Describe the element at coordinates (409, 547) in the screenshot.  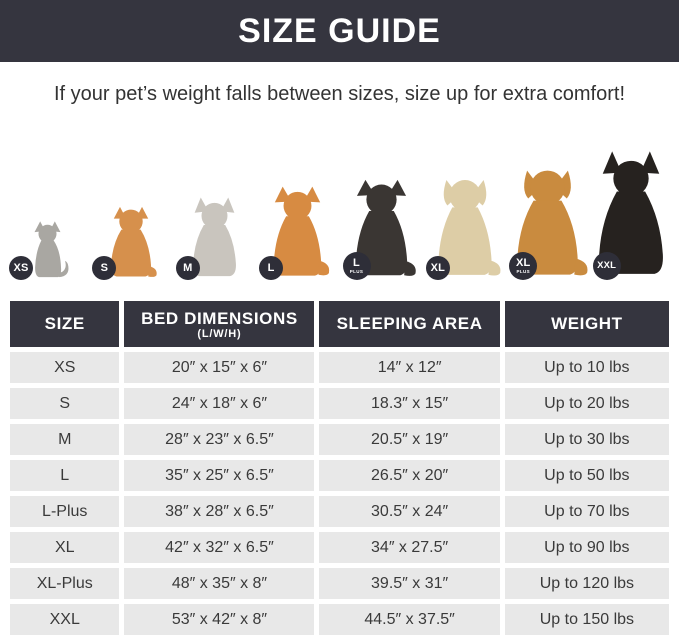
I see `sleeping-area-cell: 34″ x 27.5″` at that location.